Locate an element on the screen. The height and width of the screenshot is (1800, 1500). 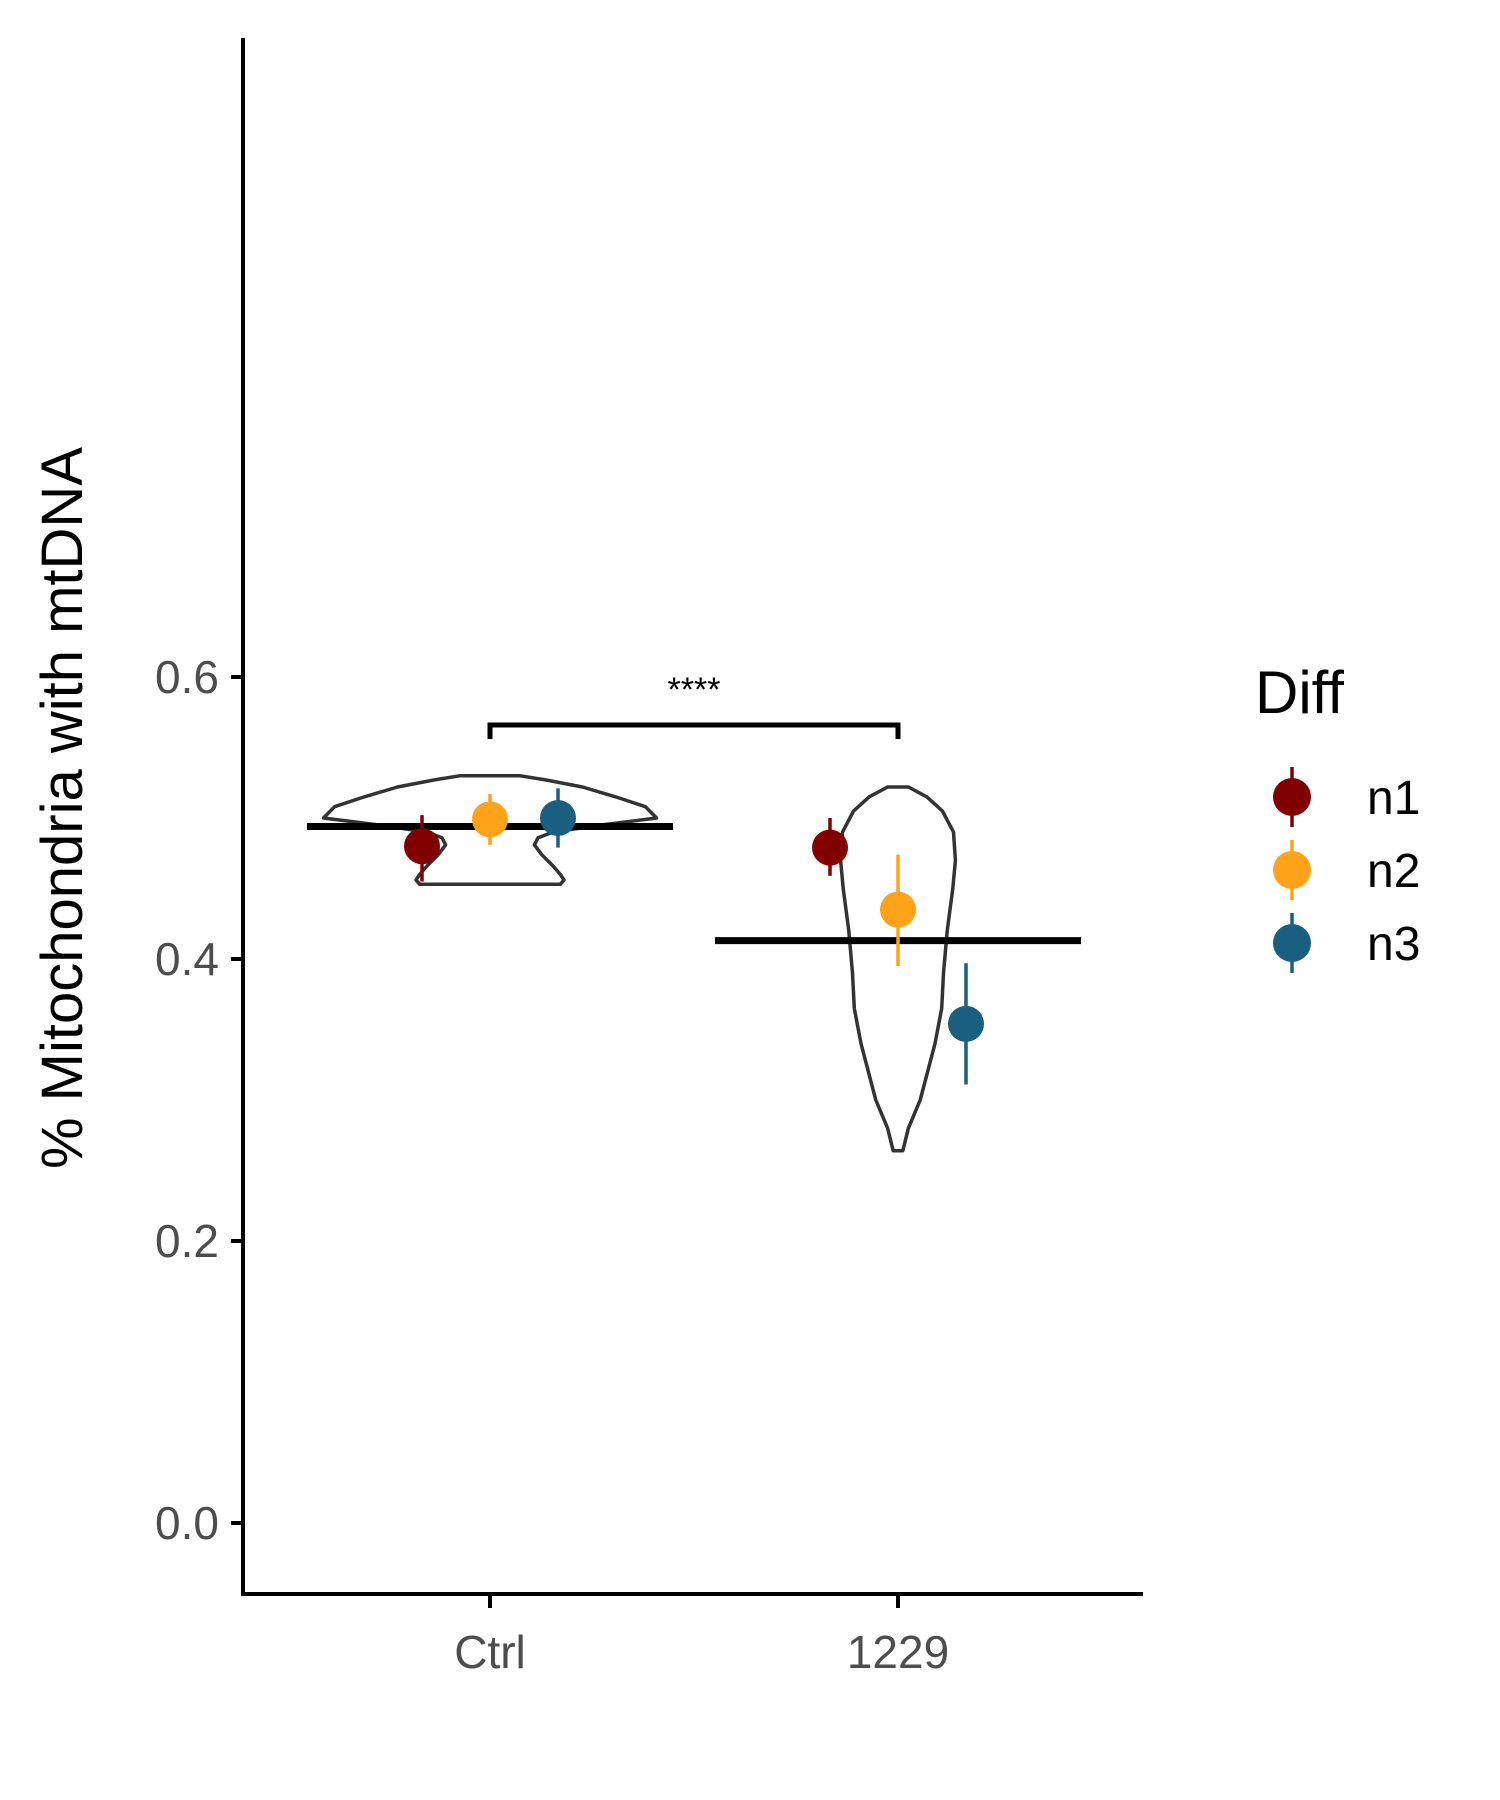
point-n2-Ctrl is located at coordinates (490, 819).